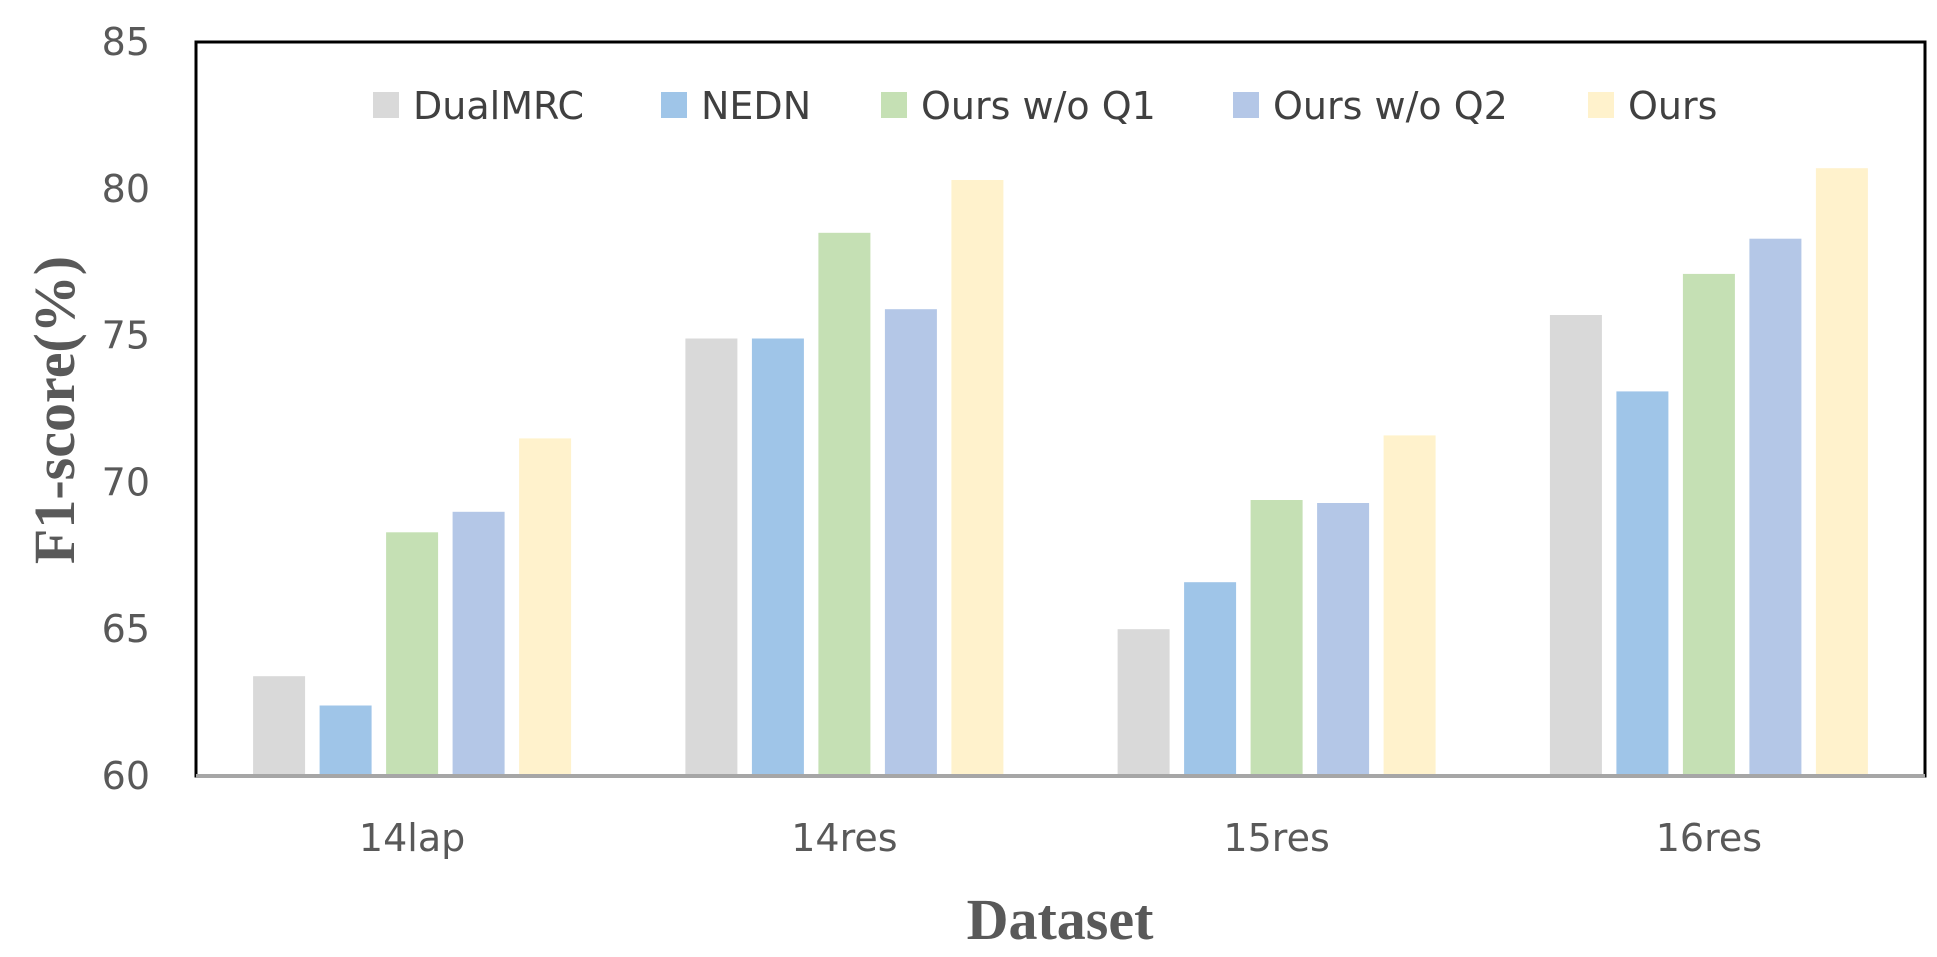 This screenshot has width=1937, height=957. What do you see at coordinates (1276, 638) in the screenshot?
I see `bar-ours-w-o-q1-15res` at bounding box center [1276, 638].